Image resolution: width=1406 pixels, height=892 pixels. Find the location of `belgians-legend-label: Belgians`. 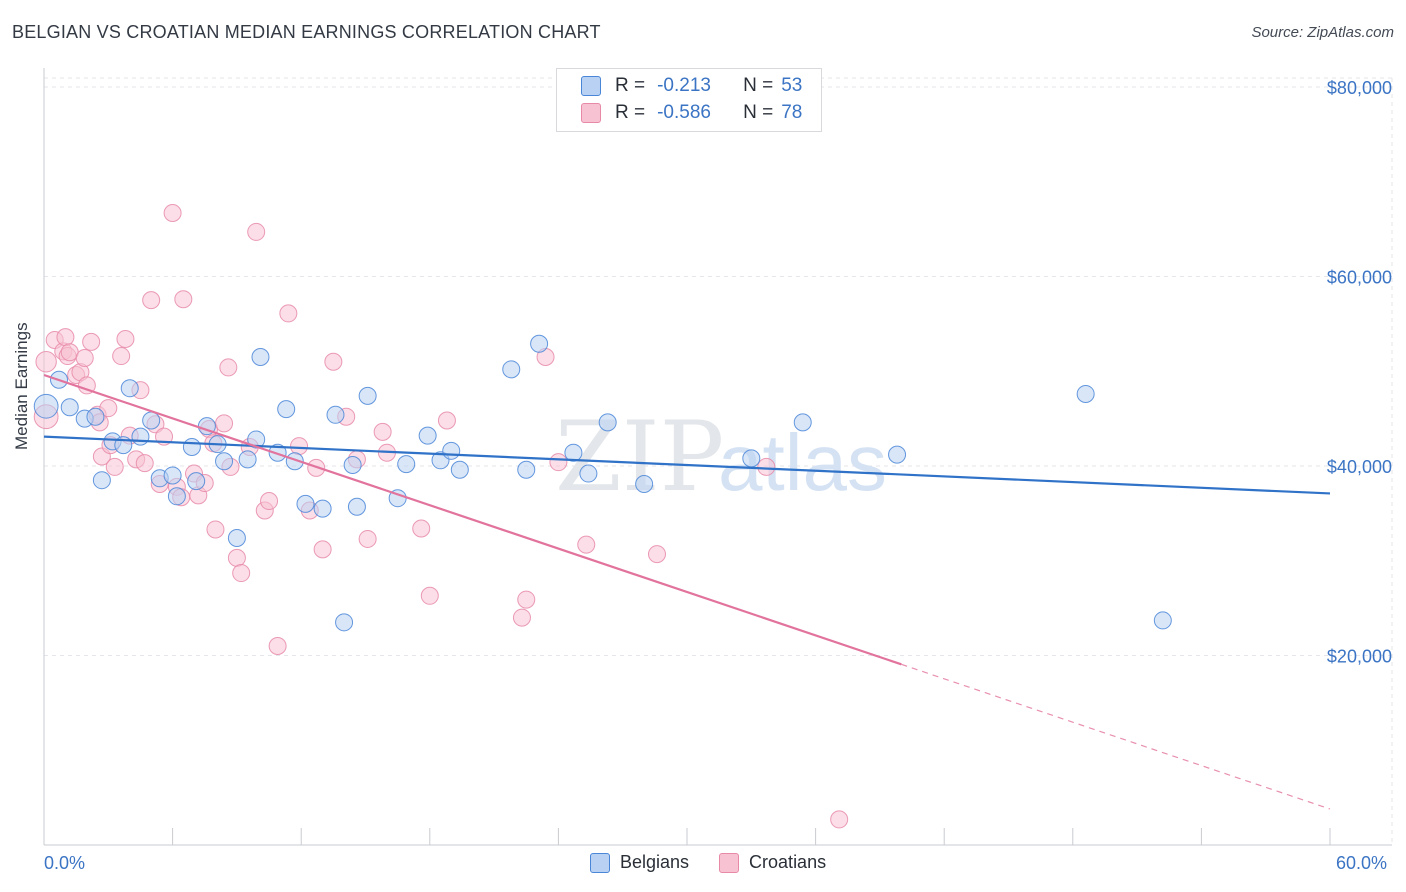

belgians-legend-label: Belgians is located at coordinates (655, 862).